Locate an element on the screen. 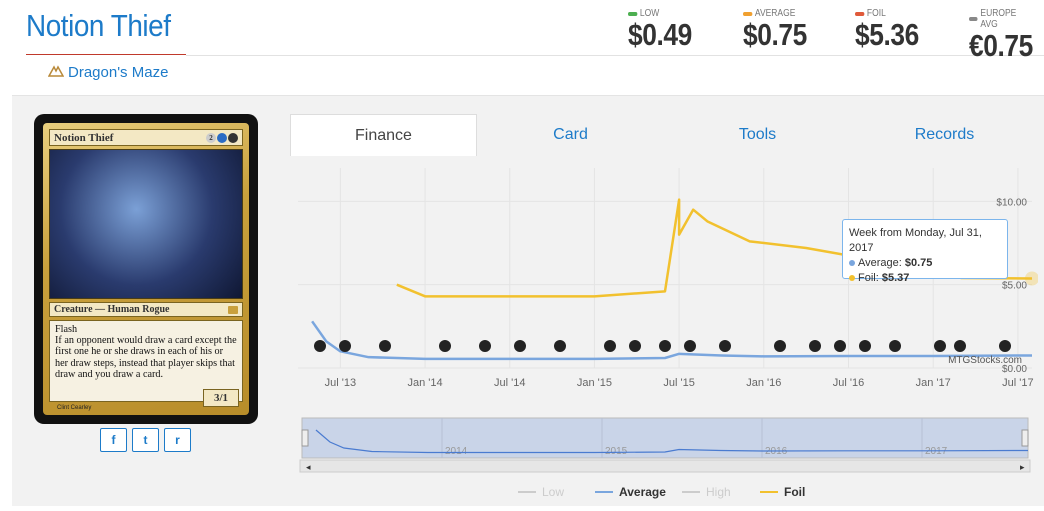  card-type-bar: Creature — Human Rogue is located at coordinates (146, 309).